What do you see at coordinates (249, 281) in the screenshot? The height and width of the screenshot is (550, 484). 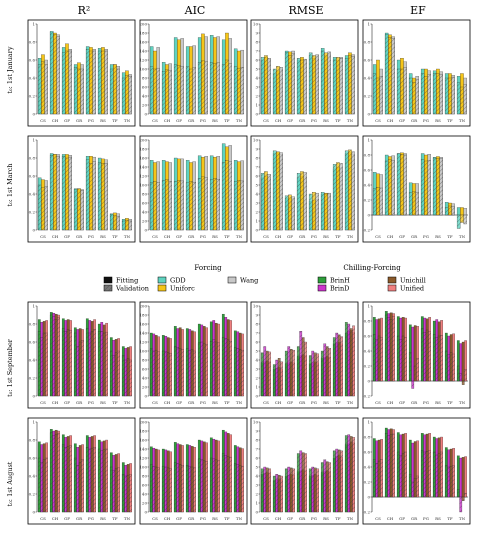 I see `legend-wang-label: Wang` at bounding box center [249, 281].